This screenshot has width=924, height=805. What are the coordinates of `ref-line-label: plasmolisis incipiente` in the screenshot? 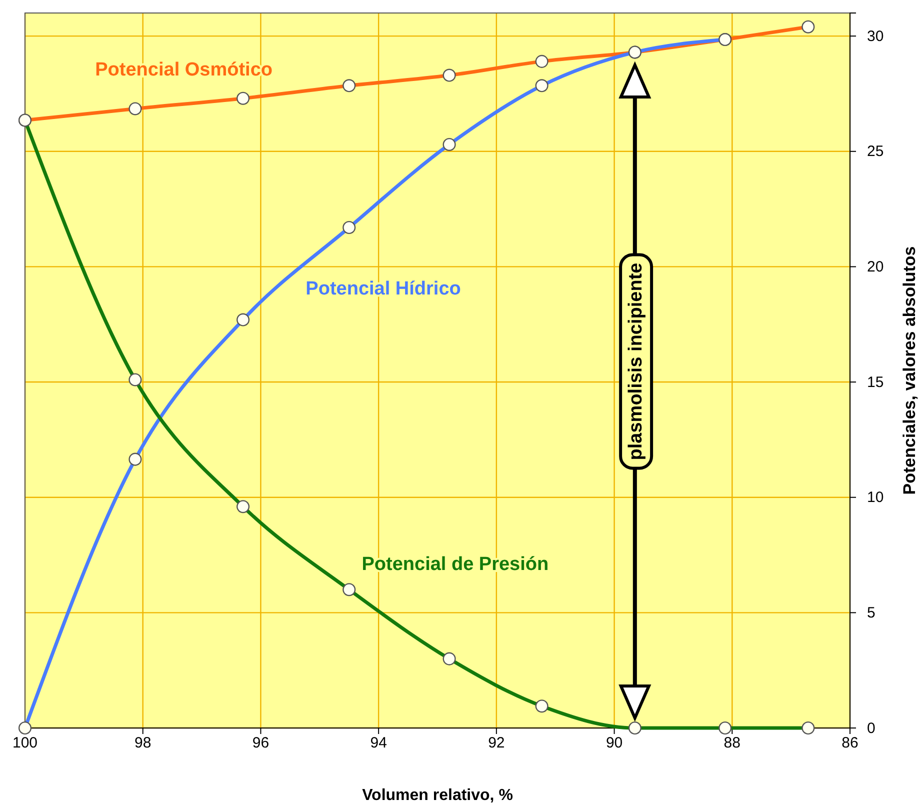 It's located at (636, 361).